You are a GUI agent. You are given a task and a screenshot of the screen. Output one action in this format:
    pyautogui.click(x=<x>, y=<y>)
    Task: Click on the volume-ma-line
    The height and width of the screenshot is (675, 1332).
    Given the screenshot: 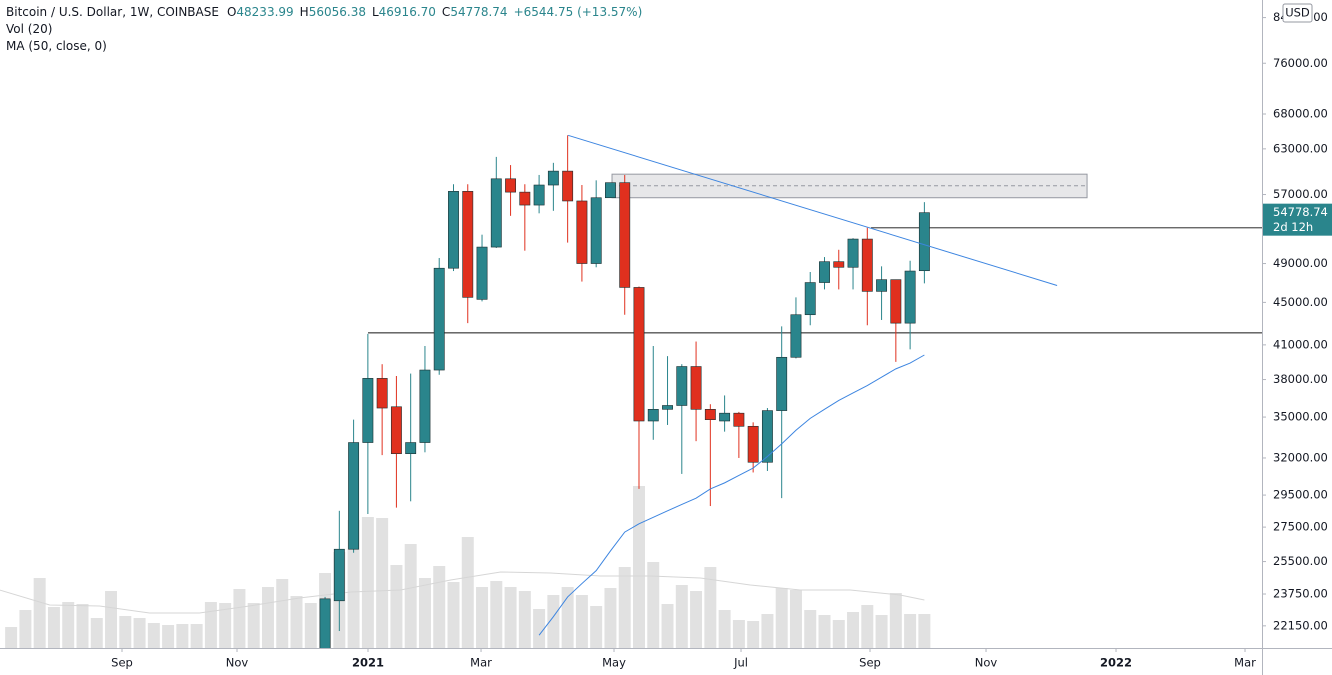 What is the action you would take?
    pyautogui.click(x=462, y=592)
    